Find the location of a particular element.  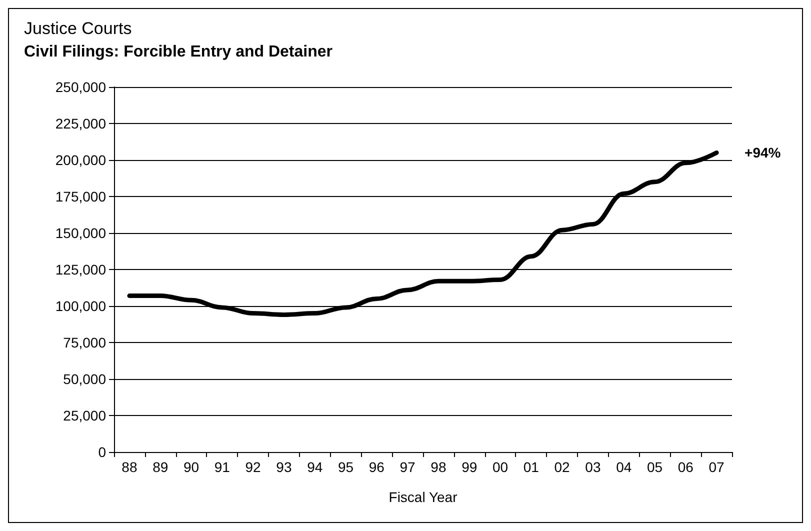

y-tick-label: 100,000 is located at coordinates (80, 306).